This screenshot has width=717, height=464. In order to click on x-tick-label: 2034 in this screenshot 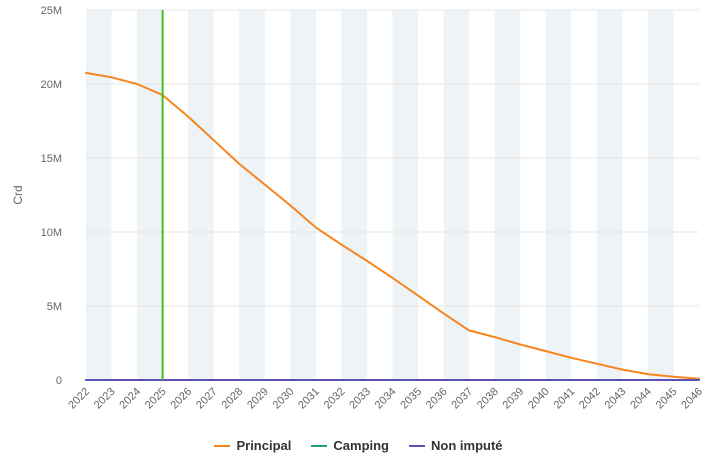, I will do `click(386, 399)`.